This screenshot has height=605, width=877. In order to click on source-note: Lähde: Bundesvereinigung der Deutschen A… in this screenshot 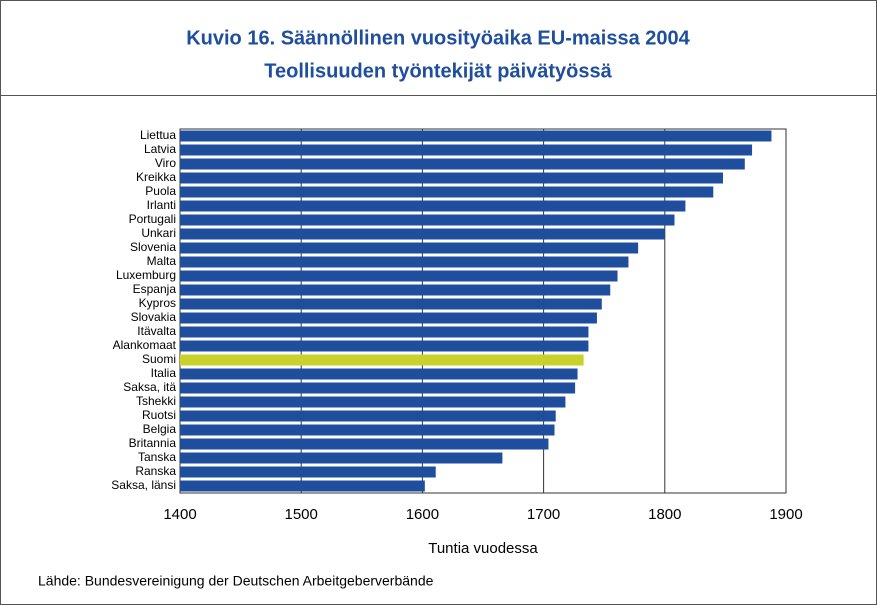, I will do `click(236, 581)`.